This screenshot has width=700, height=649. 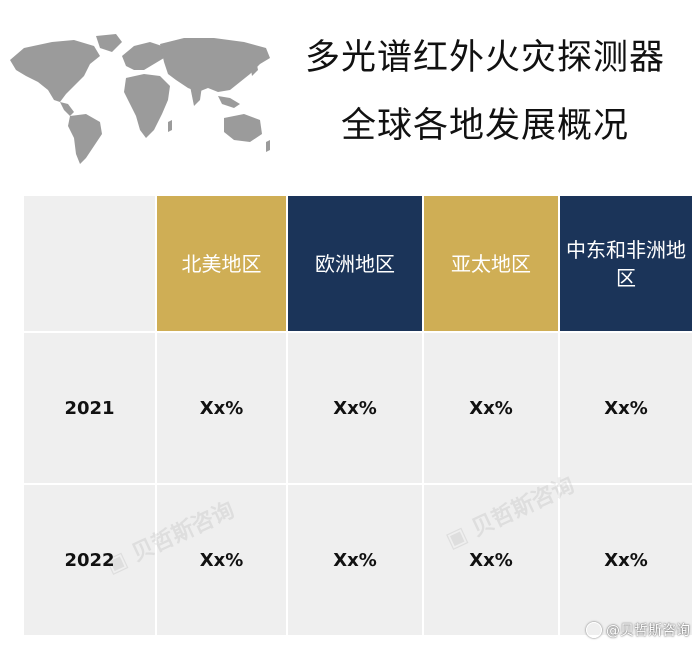 What do you see at coordinates (484, 126) in the screenshot?
I see `page-subtitle: 全球各地发展概况` at bounding box center [484, 126].